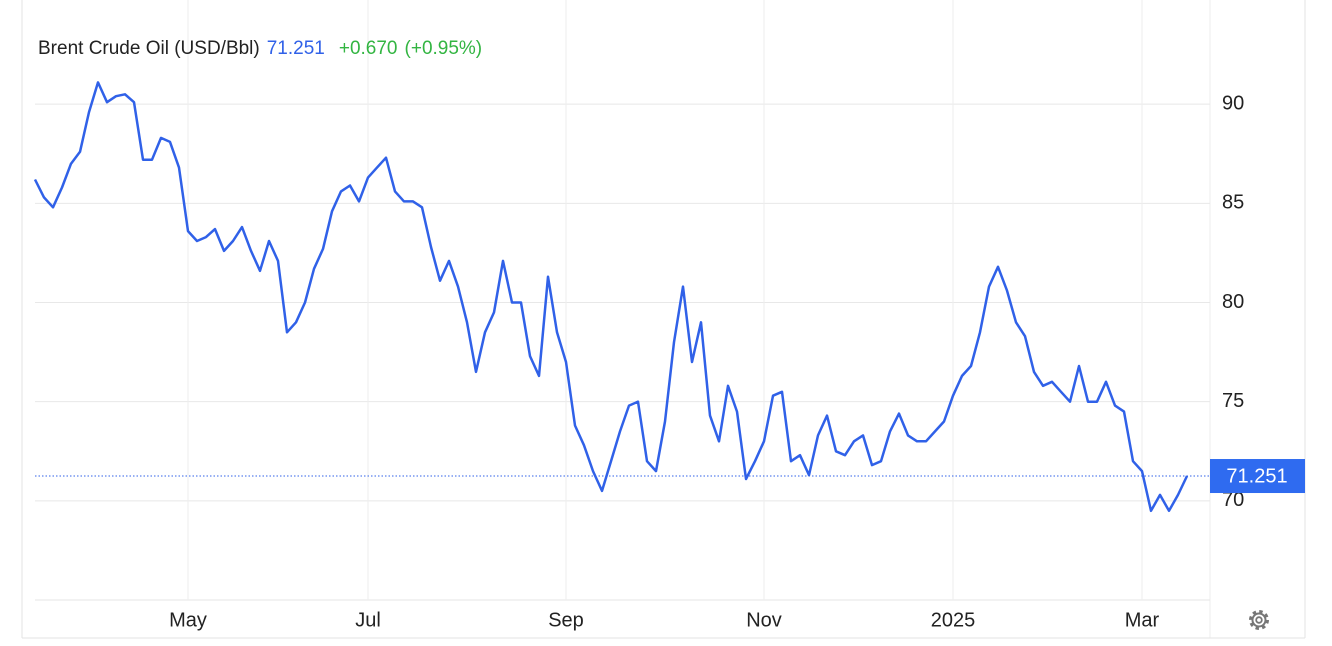  What do you see at coordinates (1233, 103) in the screenshot?
I see `y-tick-label: 90` at bounding box center [1233, 103].